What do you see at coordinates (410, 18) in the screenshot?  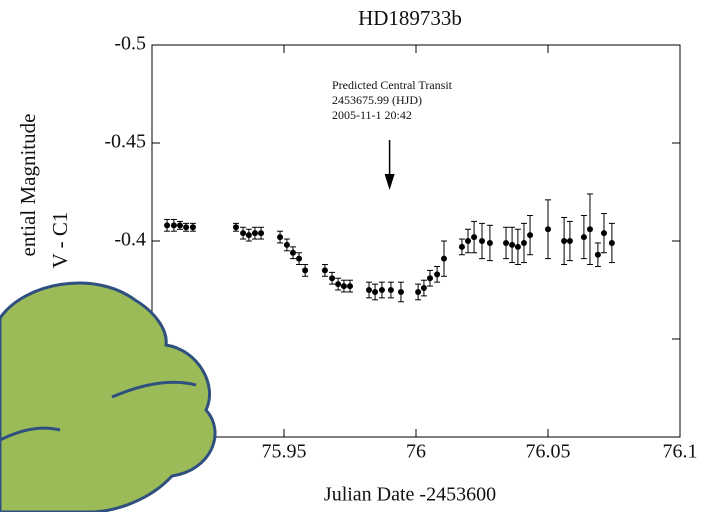 I see `chart-title: HD189733b` at bounding box center [410, 18].